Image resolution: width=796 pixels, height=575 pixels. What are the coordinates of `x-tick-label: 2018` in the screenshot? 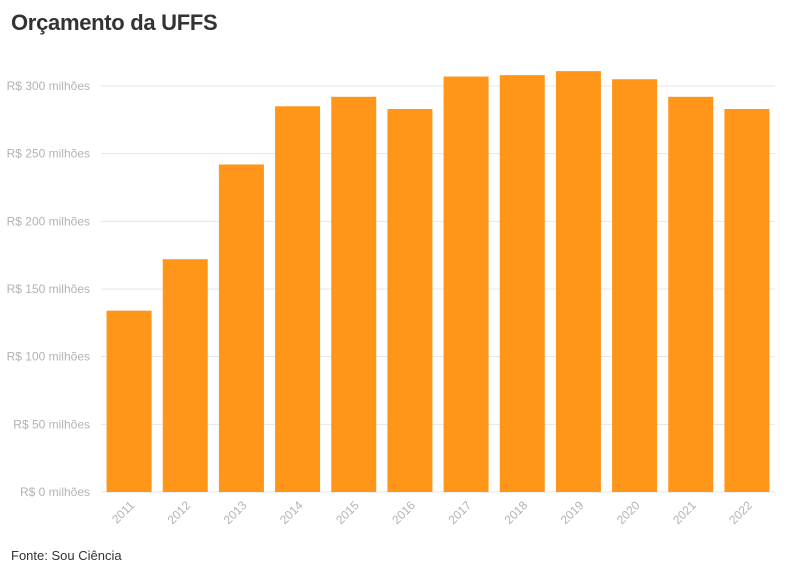 It's located at (516, 512).